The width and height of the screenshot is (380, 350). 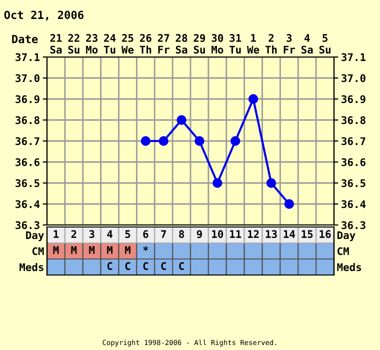 What do you see at coordinates (253, 234) in the screenshot?
I see `x-tick-label: 12` at bounding box center [253, 234].